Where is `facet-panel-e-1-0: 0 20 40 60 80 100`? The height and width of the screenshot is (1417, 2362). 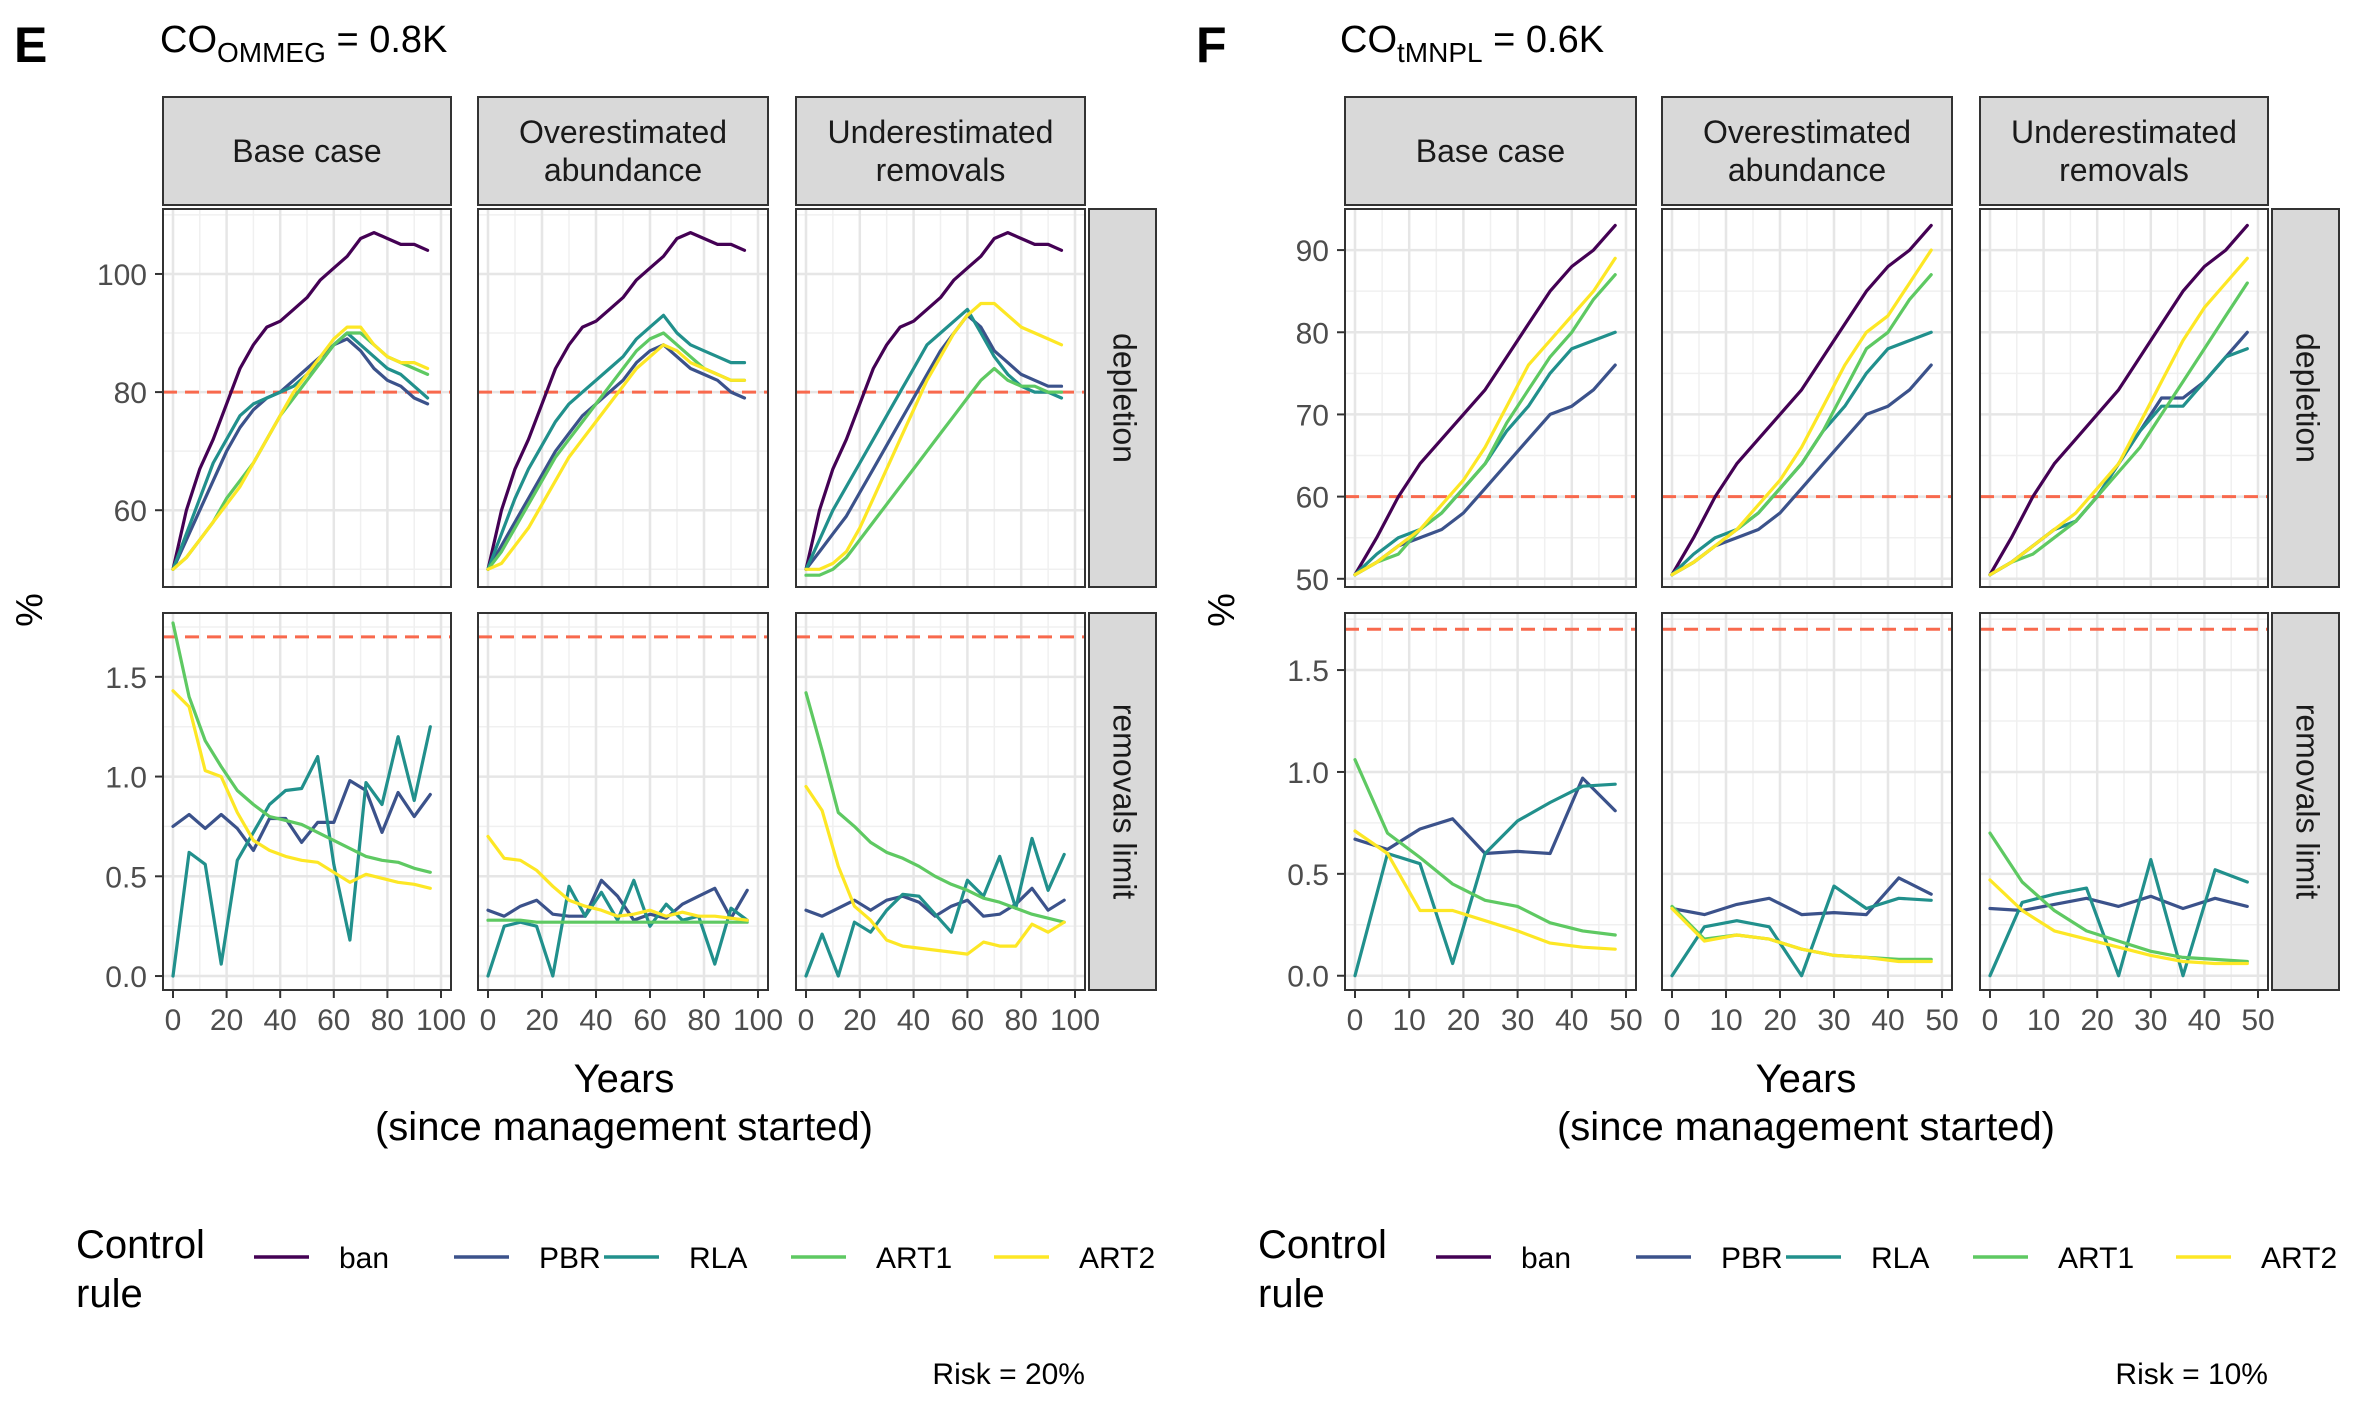
facet-panel-e-1-0: 0 20 40 60 80 100 is located at coordinates (314, 824).